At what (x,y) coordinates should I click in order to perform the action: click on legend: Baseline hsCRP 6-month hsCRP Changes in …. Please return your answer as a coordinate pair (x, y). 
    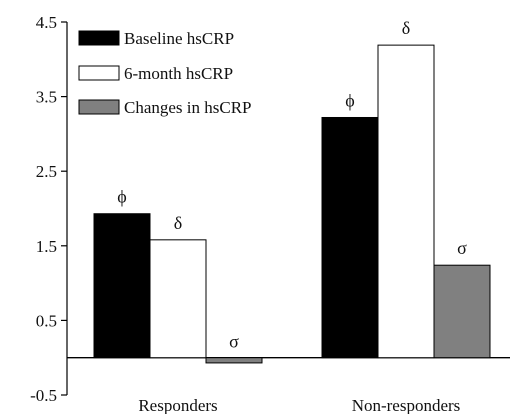
    Looking at the image, I should click on (165, 73).